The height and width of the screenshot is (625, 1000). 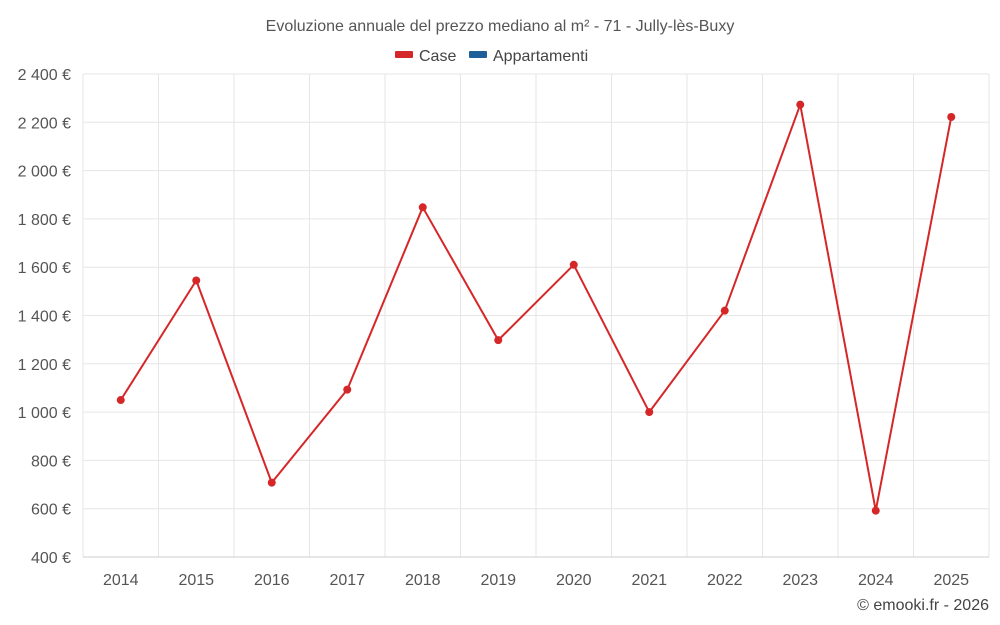 I want to click on x-tick-label: 2024, so click(x=876, y=580).